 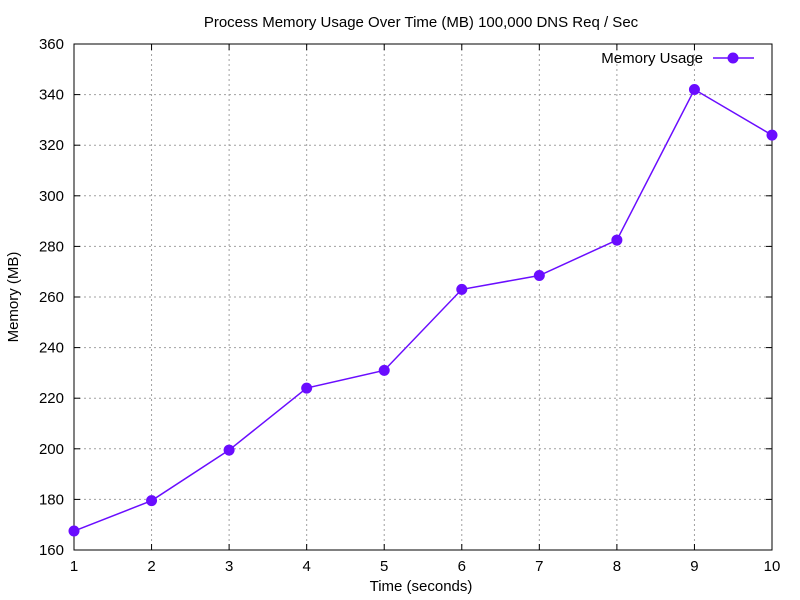 I want to click on y-tick-label: 300, so click(x=51, y=196).